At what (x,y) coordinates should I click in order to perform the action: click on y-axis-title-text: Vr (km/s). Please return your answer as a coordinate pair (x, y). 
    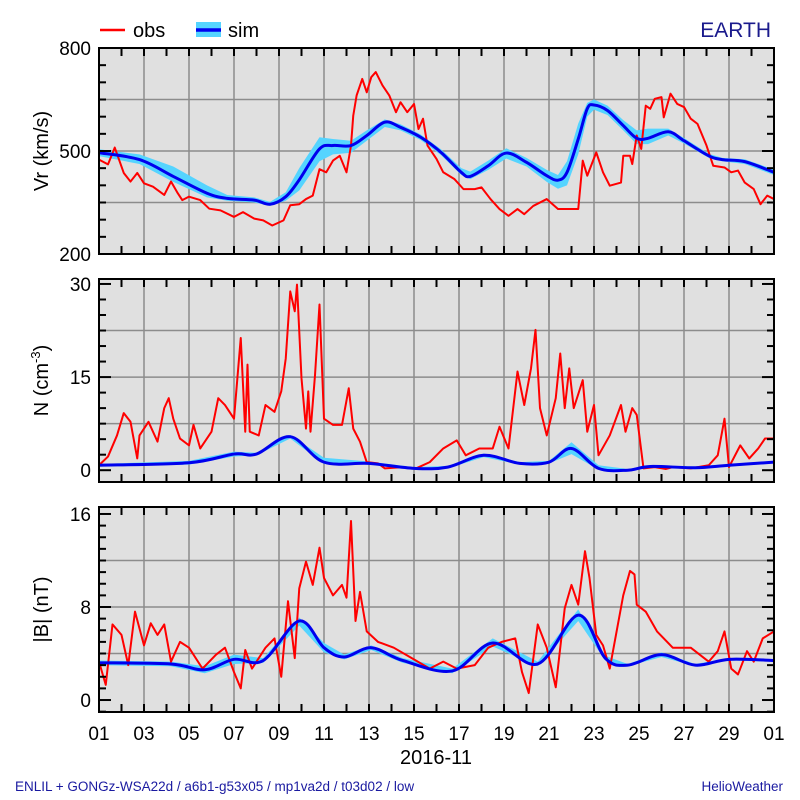
    Looking at the image, I should click on (42, 151).